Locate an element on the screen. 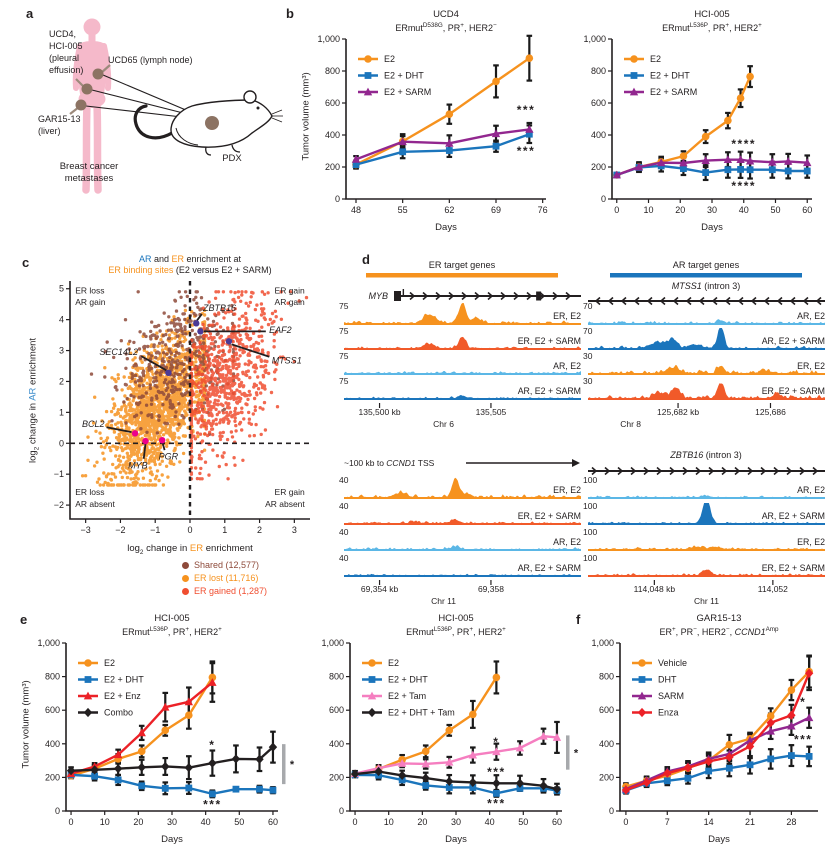 The image size is (830, 851). svg-text: 800 is located at coordinates (606, 677).